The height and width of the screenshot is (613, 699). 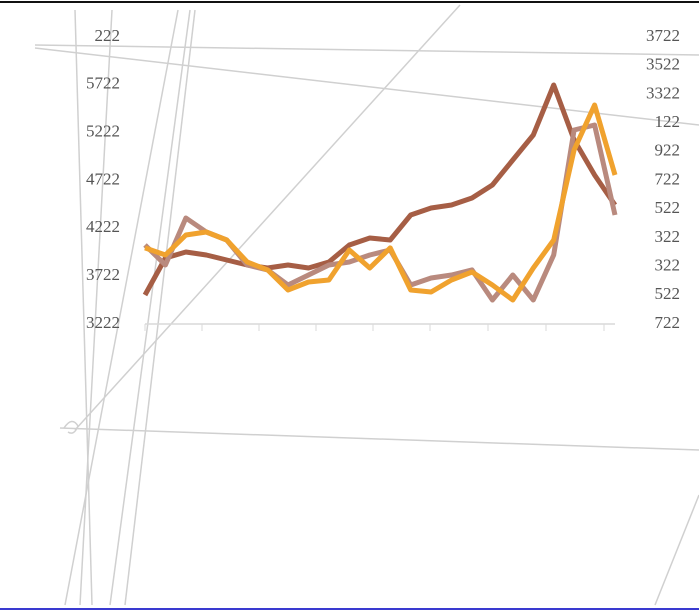 I want to click on y-tick-label: 5222, so click(x=103, y=131).